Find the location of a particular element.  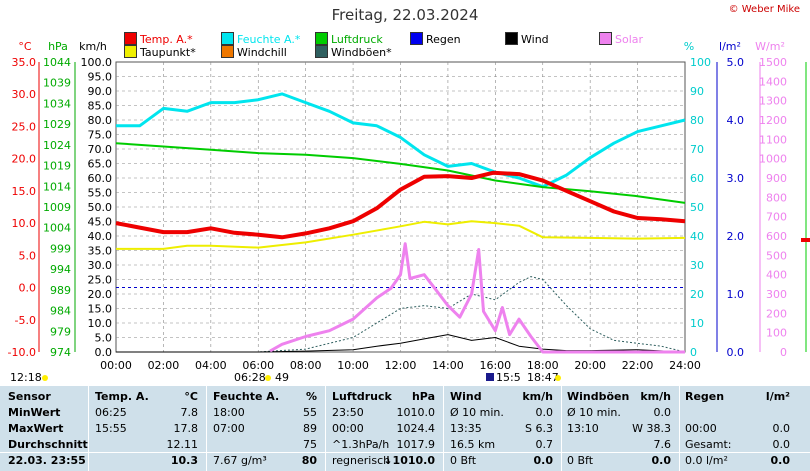

solar-axis-unit: W/m² is located at coordinates (770, 46).